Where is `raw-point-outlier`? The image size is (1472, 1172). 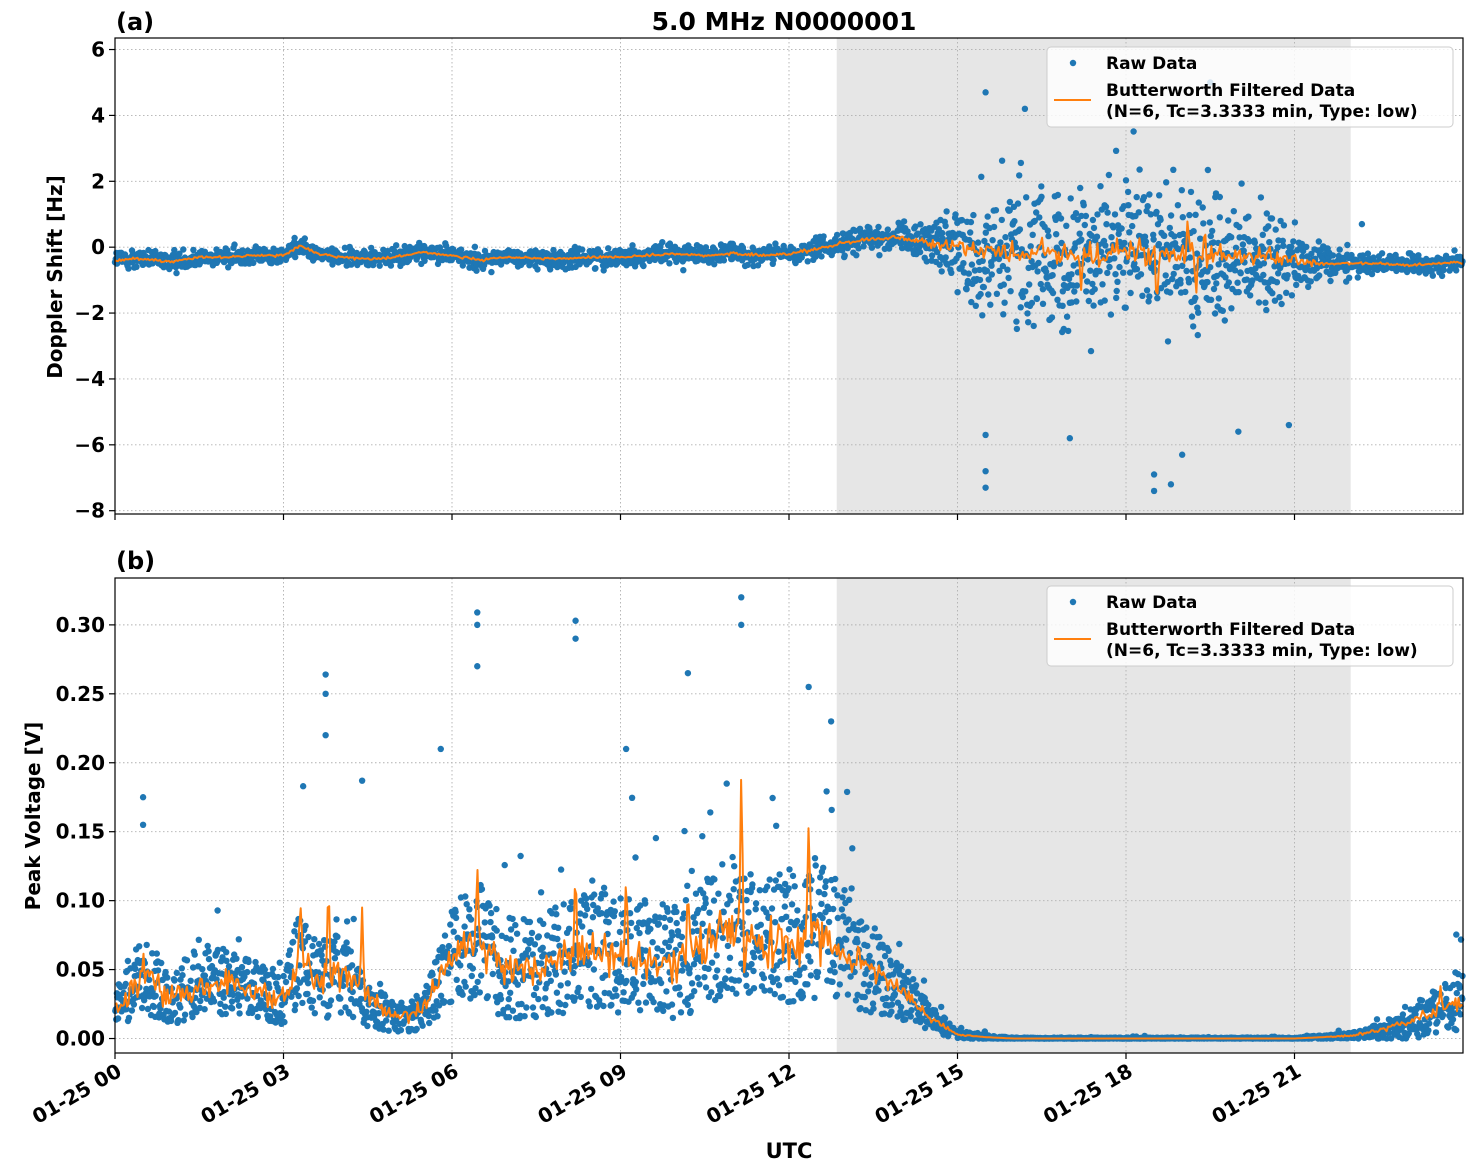 raw-point-outlier is located at coordinates (985, 435).